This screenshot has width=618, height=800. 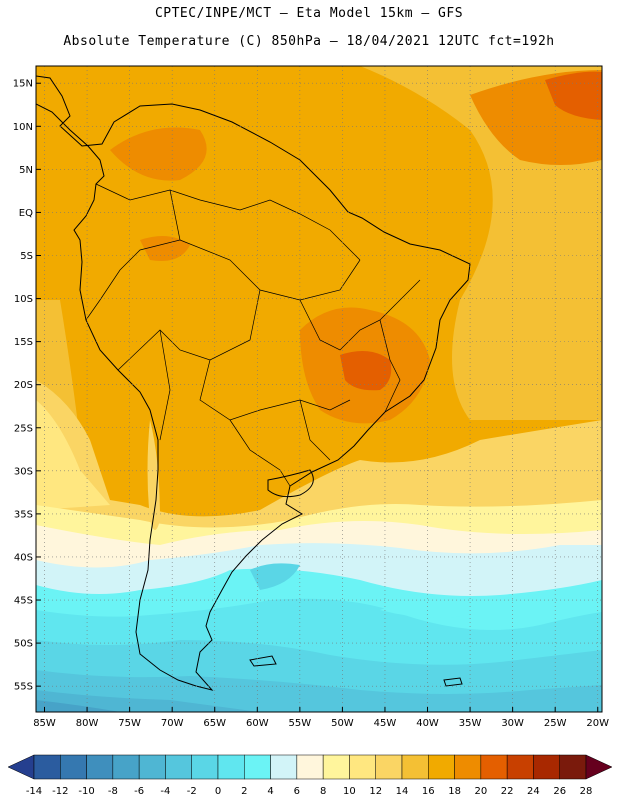 I want to click on colorbar-label: 22, so click(x=507, y=791).